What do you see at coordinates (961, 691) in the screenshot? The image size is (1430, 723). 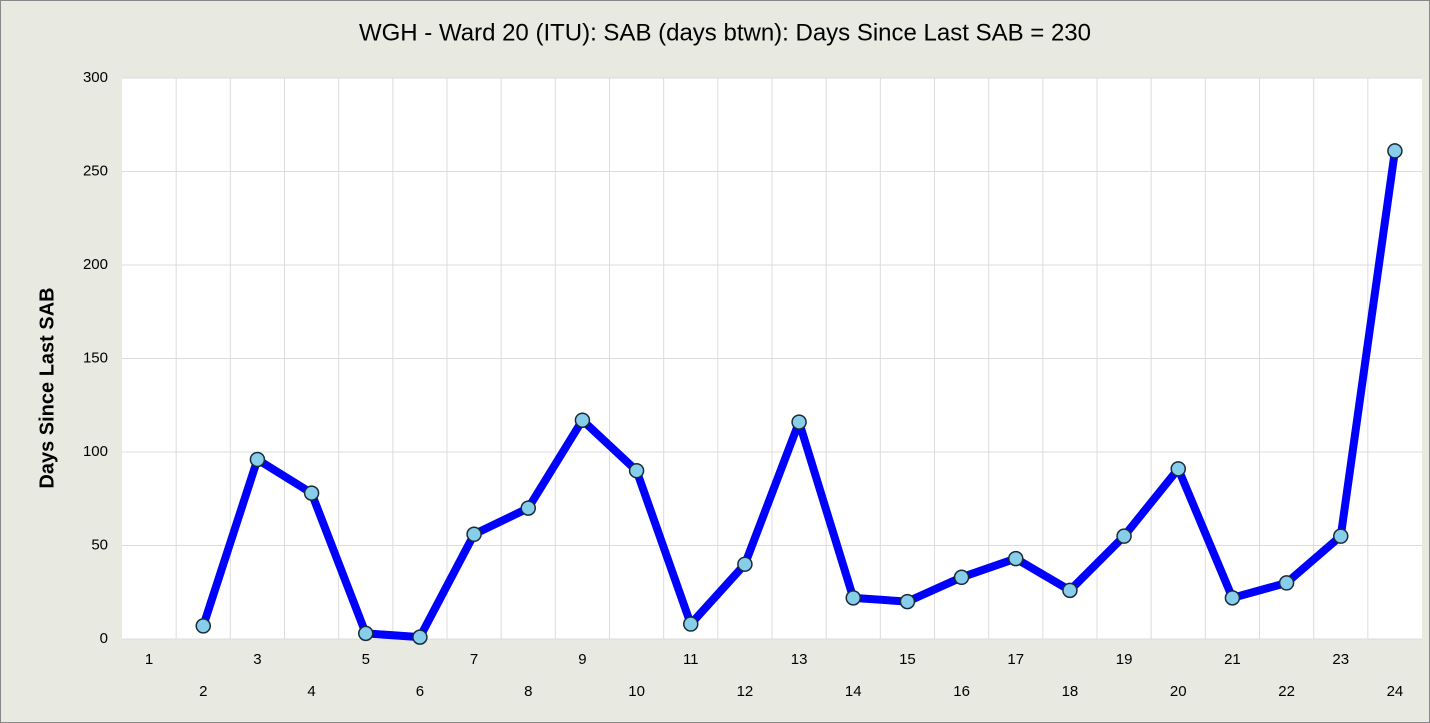 I see `x-tick-label: 16` at bounding box center [961, 691].